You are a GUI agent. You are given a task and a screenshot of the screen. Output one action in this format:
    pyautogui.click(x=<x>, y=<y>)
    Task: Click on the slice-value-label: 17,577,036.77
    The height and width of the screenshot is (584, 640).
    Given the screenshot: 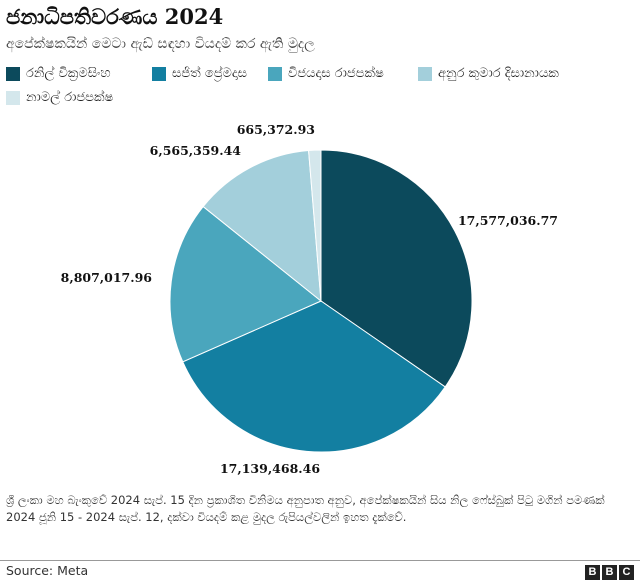 What is the action you would take?
    pyautogui.click(x=508, y=220)
    